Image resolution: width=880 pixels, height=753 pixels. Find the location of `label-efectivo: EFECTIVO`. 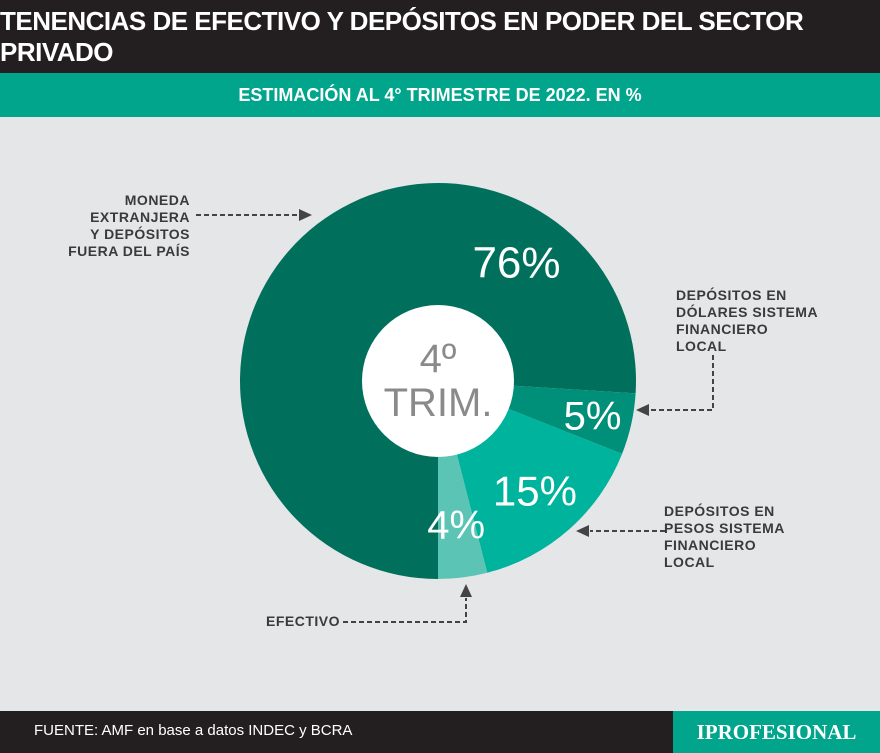

label-efectivo: EFECTIVO is located at coordinates (303, 621).